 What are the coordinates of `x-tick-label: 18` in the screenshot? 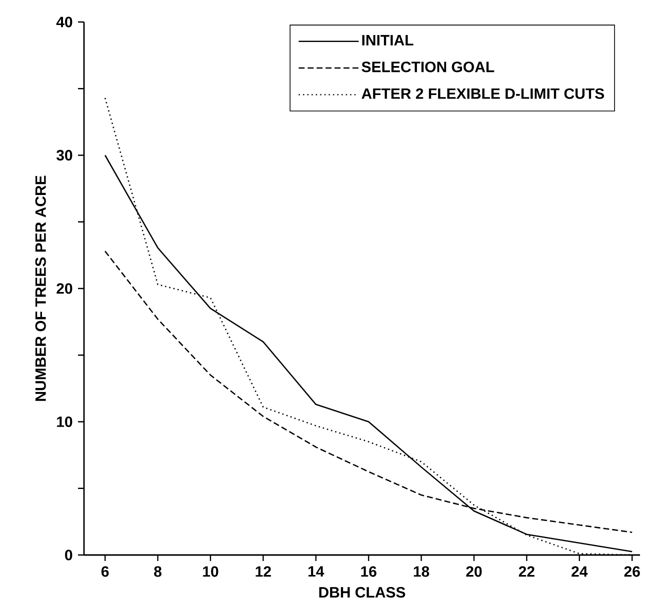 It's located at (422, 571).